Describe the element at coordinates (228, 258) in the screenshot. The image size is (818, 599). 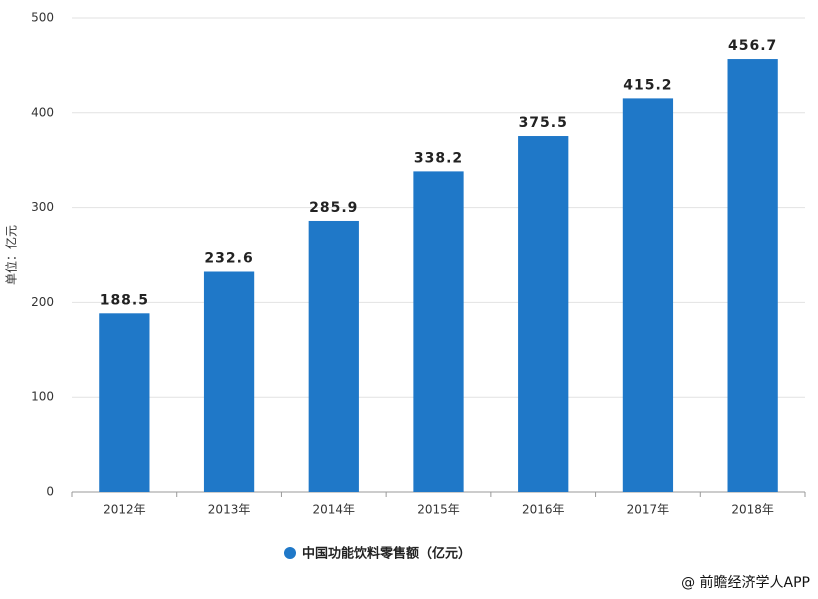
I see `data-label: 232.6` at that location.